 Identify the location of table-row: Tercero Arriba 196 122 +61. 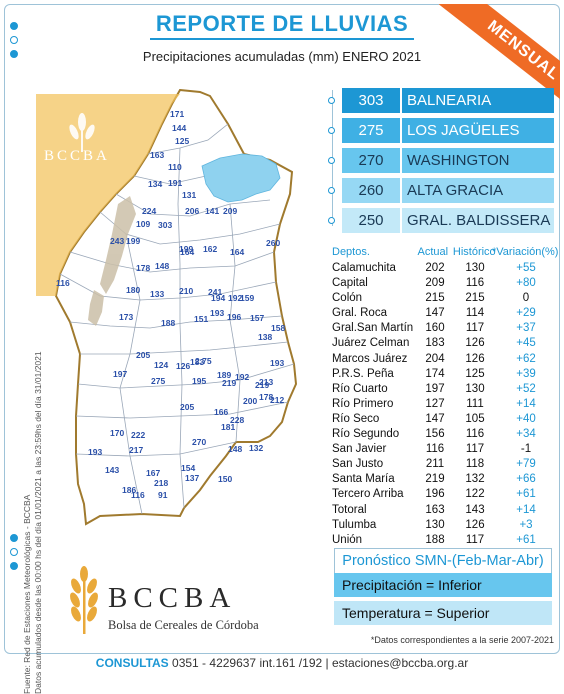
(444, 494).